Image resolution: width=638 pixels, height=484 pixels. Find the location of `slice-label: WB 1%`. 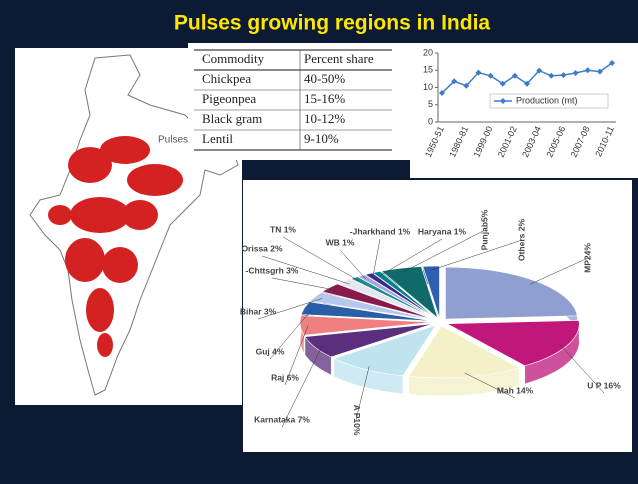

slice-label: WB 1% is located at coordinates (340, 242).